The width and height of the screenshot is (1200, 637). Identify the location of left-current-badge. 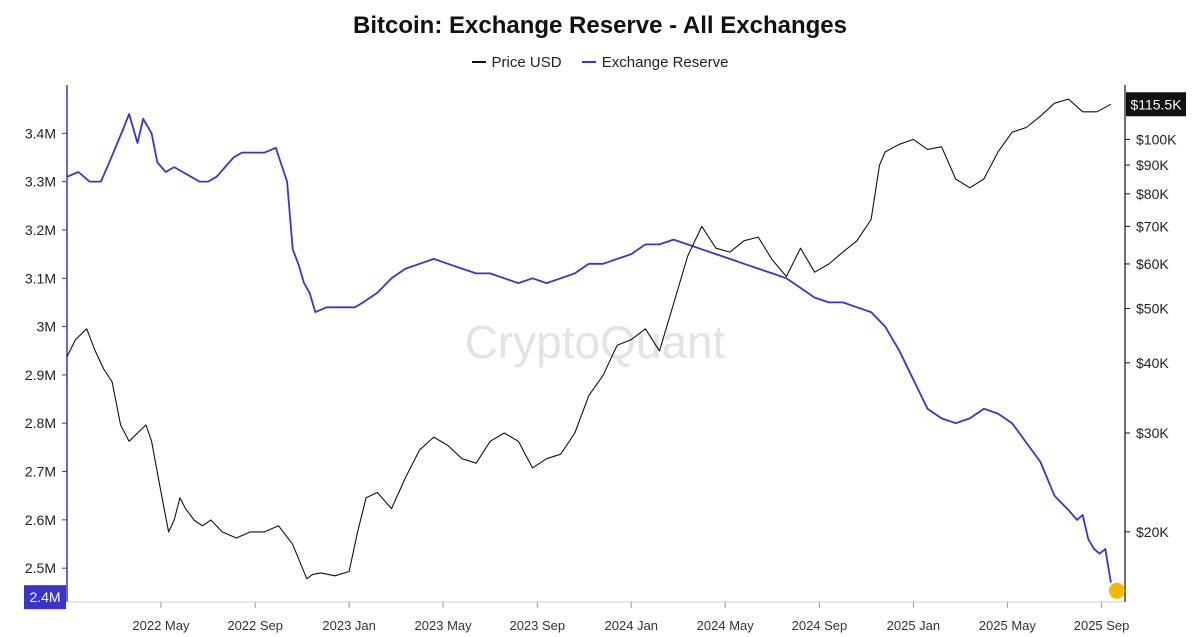
(45, 597).